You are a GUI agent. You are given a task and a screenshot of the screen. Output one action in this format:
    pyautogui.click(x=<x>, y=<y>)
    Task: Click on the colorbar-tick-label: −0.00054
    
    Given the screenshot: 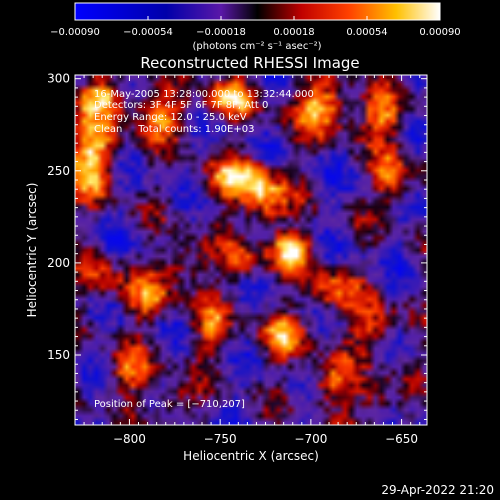 What is the action you would take?
    pyautogui.click(x=148, y=32)
    